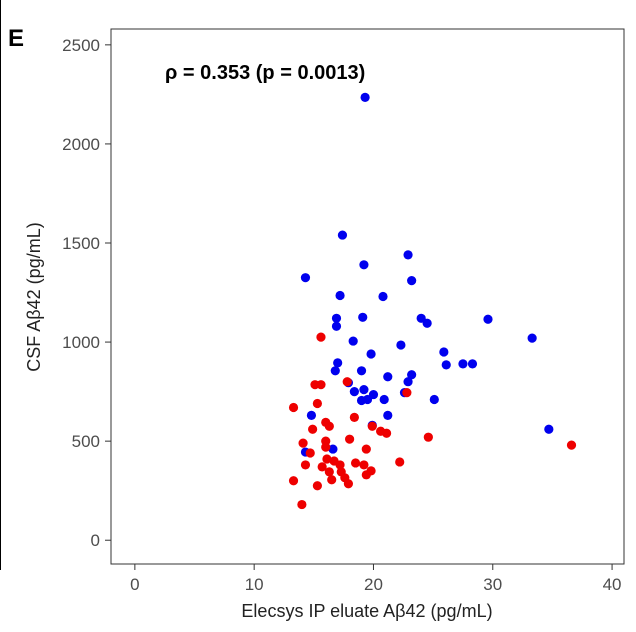  Describe the element at coordinates (492, 584) in the screenshot. I see `x-tick-label: 30` at that location.